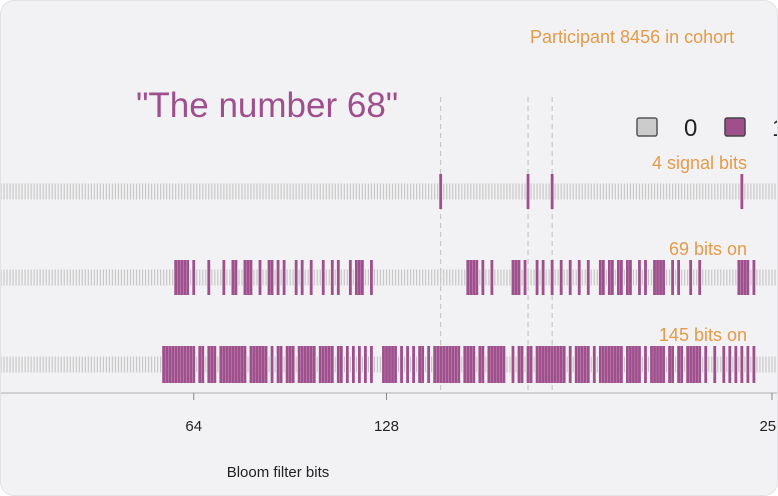  I want to click on bit-row-2: 145 bits on, so click(388, 354).